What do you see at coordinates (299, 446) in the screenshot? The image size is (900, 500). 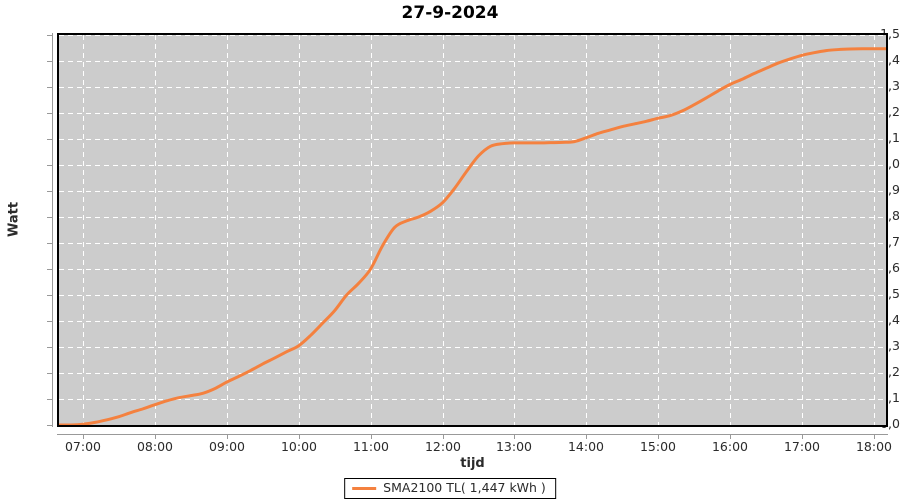 I see `x-axis-tick-label: 10:00` at bounding box center [299, 446].